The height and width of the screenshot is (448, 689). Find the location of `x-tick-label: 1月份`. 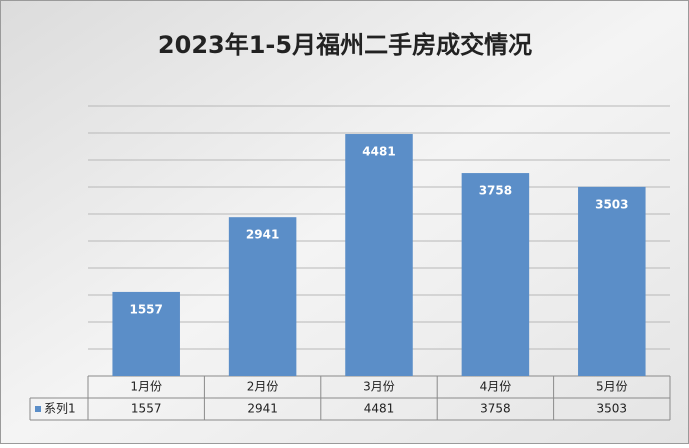

x-tick-label: 1月份 is located at coordinates (146, 387).